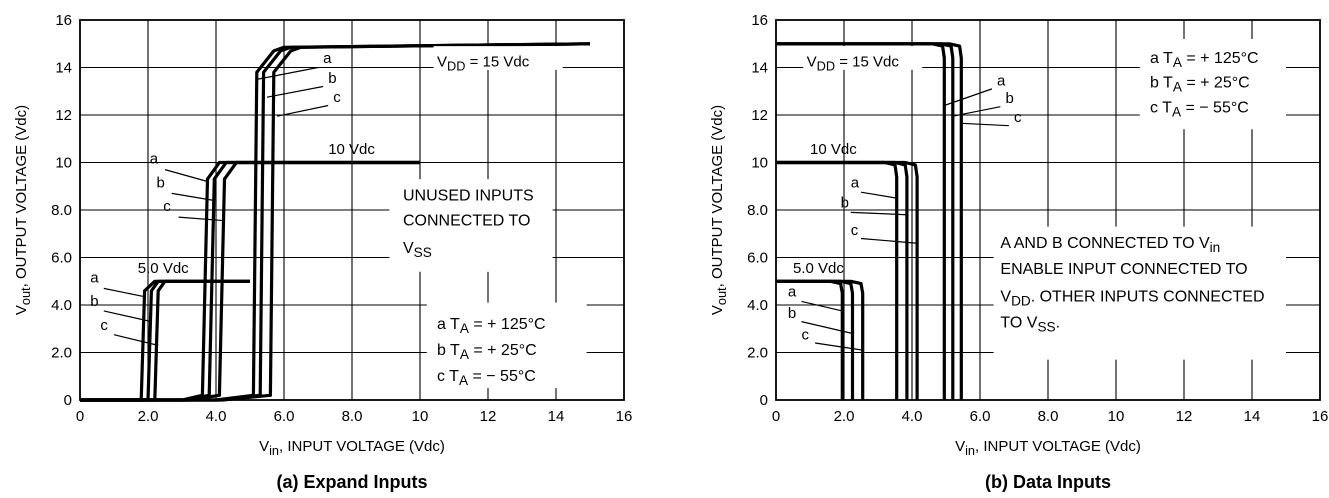  Describe the element at coordinates (448, 376) in the screenshot. I see `text-span: c T` at that location.